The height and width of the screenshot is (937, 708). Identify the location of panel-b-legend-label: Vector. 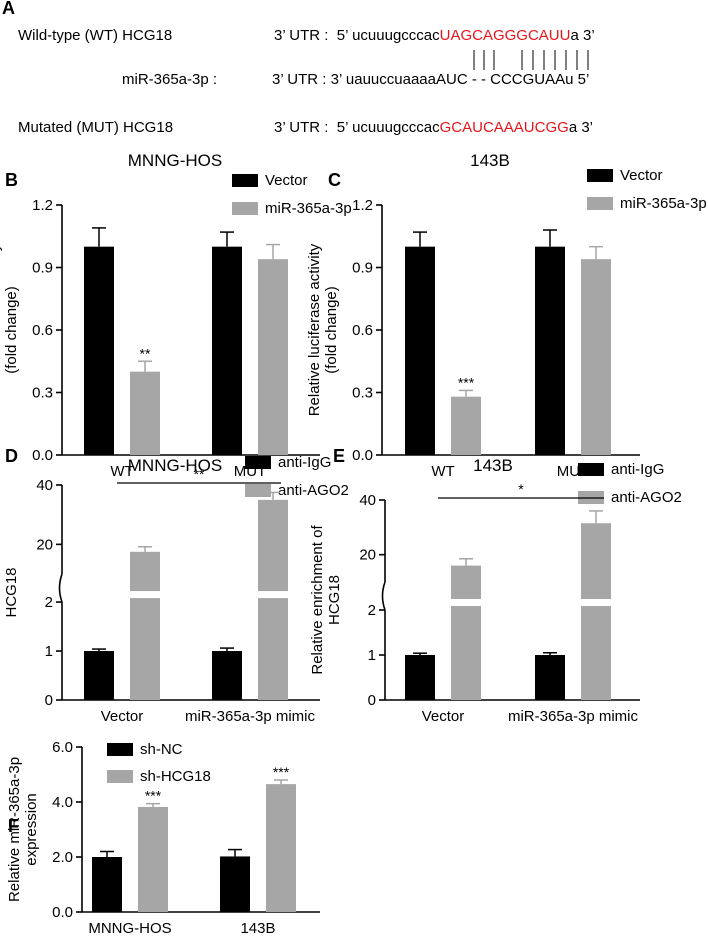
(286, 180).